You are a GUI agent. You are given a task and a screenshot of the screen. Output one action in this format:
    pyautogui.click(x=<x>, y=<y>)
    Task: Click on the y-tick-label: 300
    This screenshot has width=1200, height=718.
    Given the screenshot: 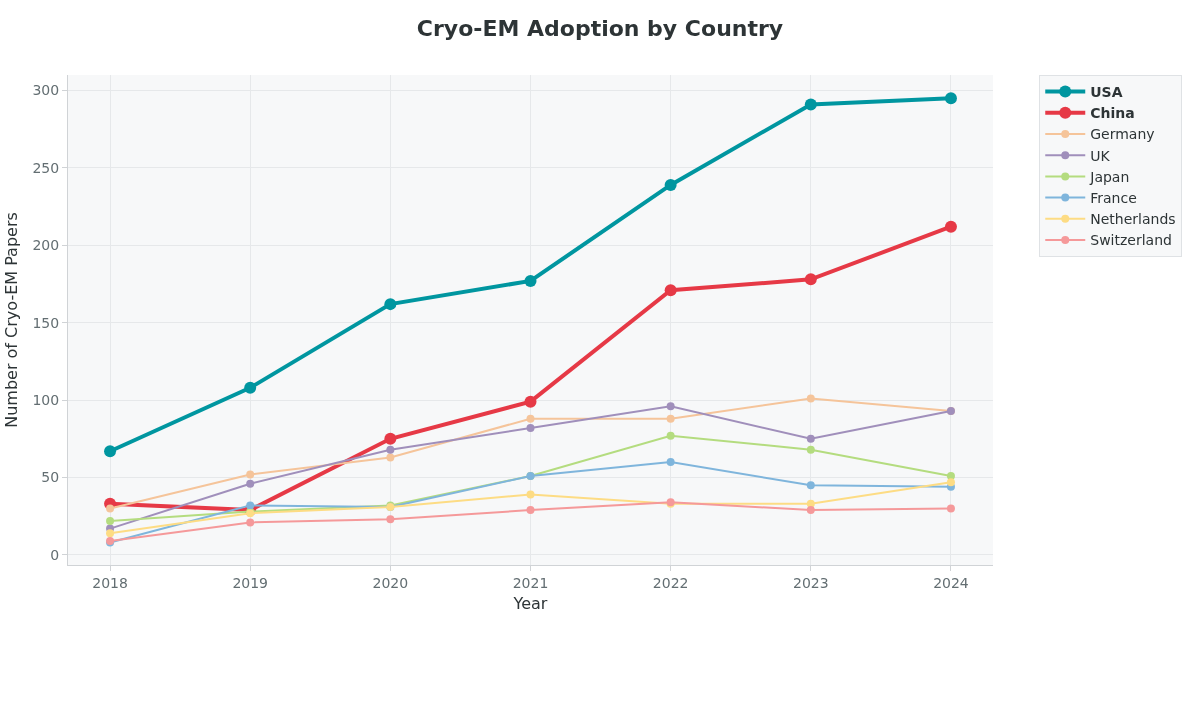 What is the action you would take?
    pyautogui.click(x=46, y=90)
    